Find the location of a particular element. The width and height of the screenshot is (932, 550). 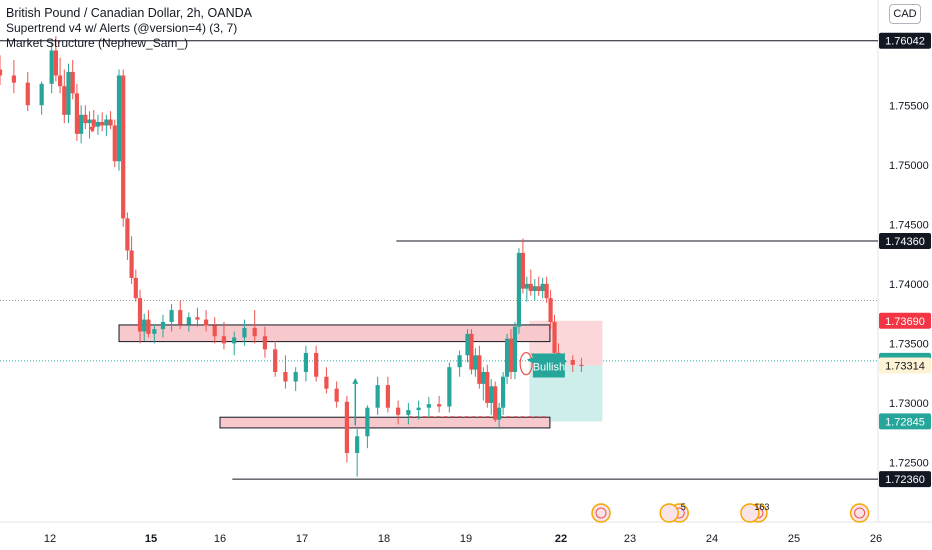

bullish-label is located at coordinates (545, 365).